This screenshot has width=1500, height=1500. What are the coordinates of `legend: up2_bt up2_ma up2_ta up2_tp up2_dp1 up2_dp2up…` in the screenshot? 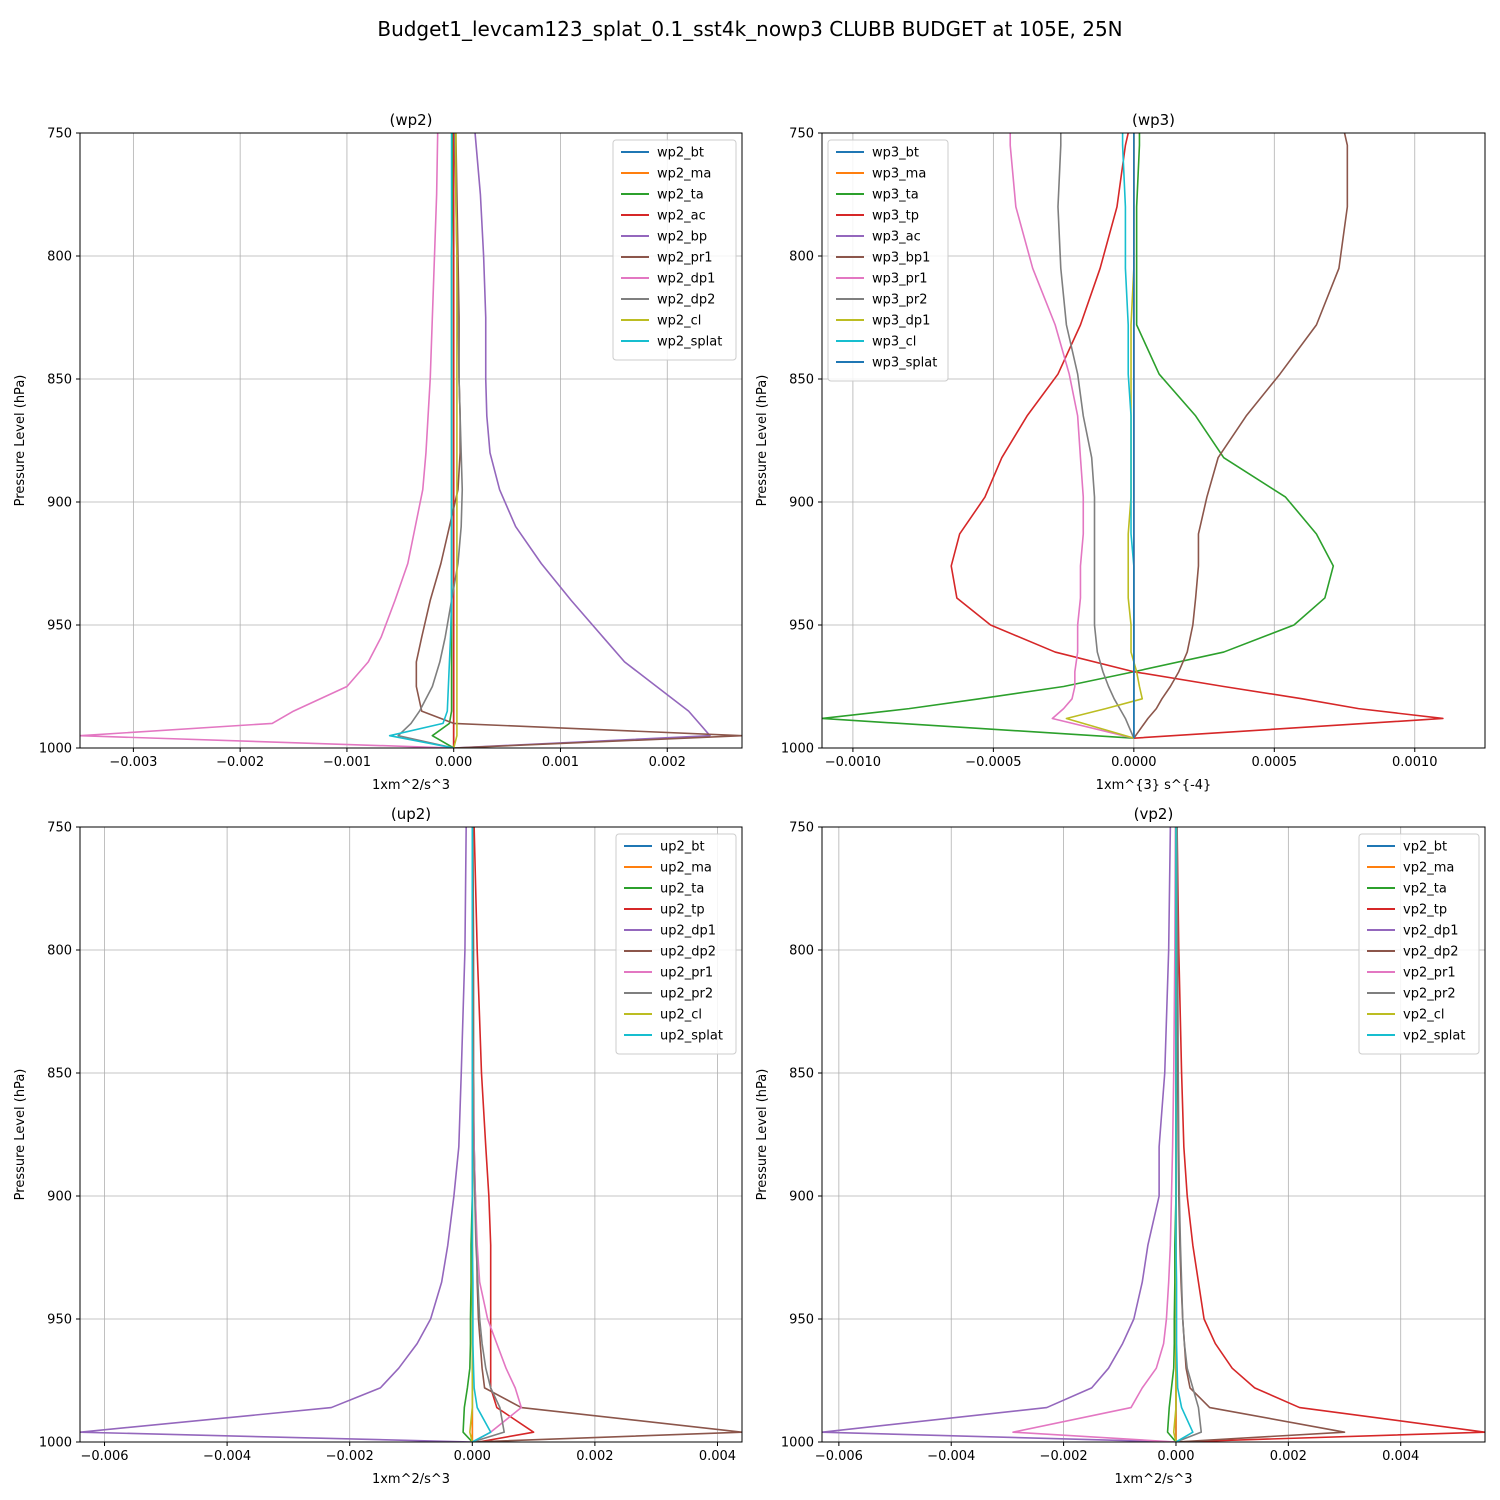 It's located at (676, 944).